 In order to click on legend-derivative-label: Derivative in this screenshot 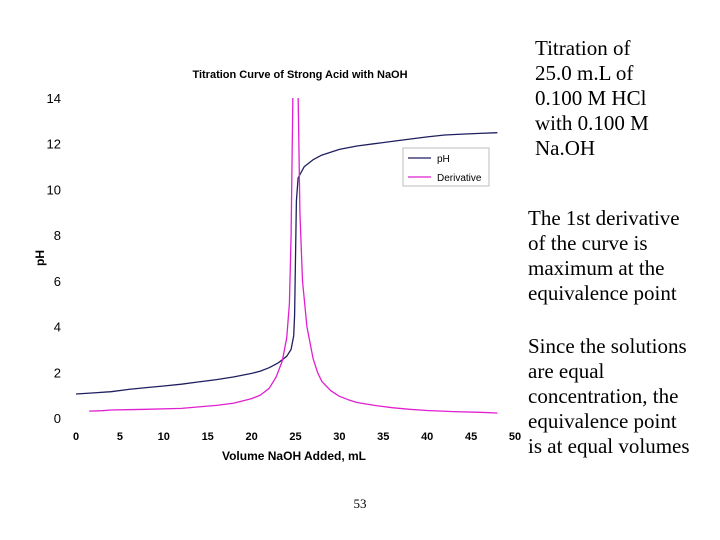, I will do `click(459, 178)`.